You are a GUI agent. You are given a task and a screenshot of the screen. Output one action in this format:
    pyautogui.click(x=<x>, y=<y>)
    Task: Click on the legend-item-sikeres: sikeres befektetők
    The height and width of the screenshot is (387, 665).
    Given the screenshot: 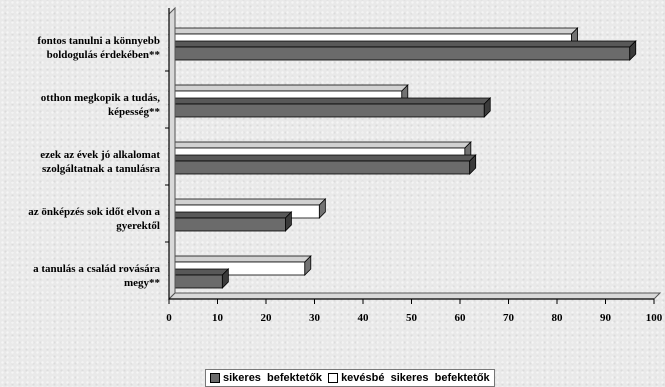 What is the action you would take?
    pyautogui.click(x=266, y=378)
    